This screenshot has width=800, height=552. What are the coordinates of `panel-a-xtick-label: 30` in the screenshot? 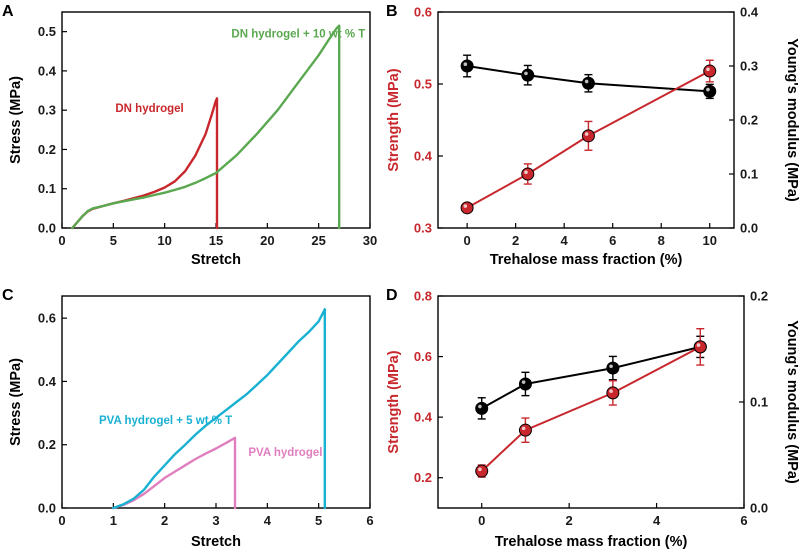 It's located at (370, 240).